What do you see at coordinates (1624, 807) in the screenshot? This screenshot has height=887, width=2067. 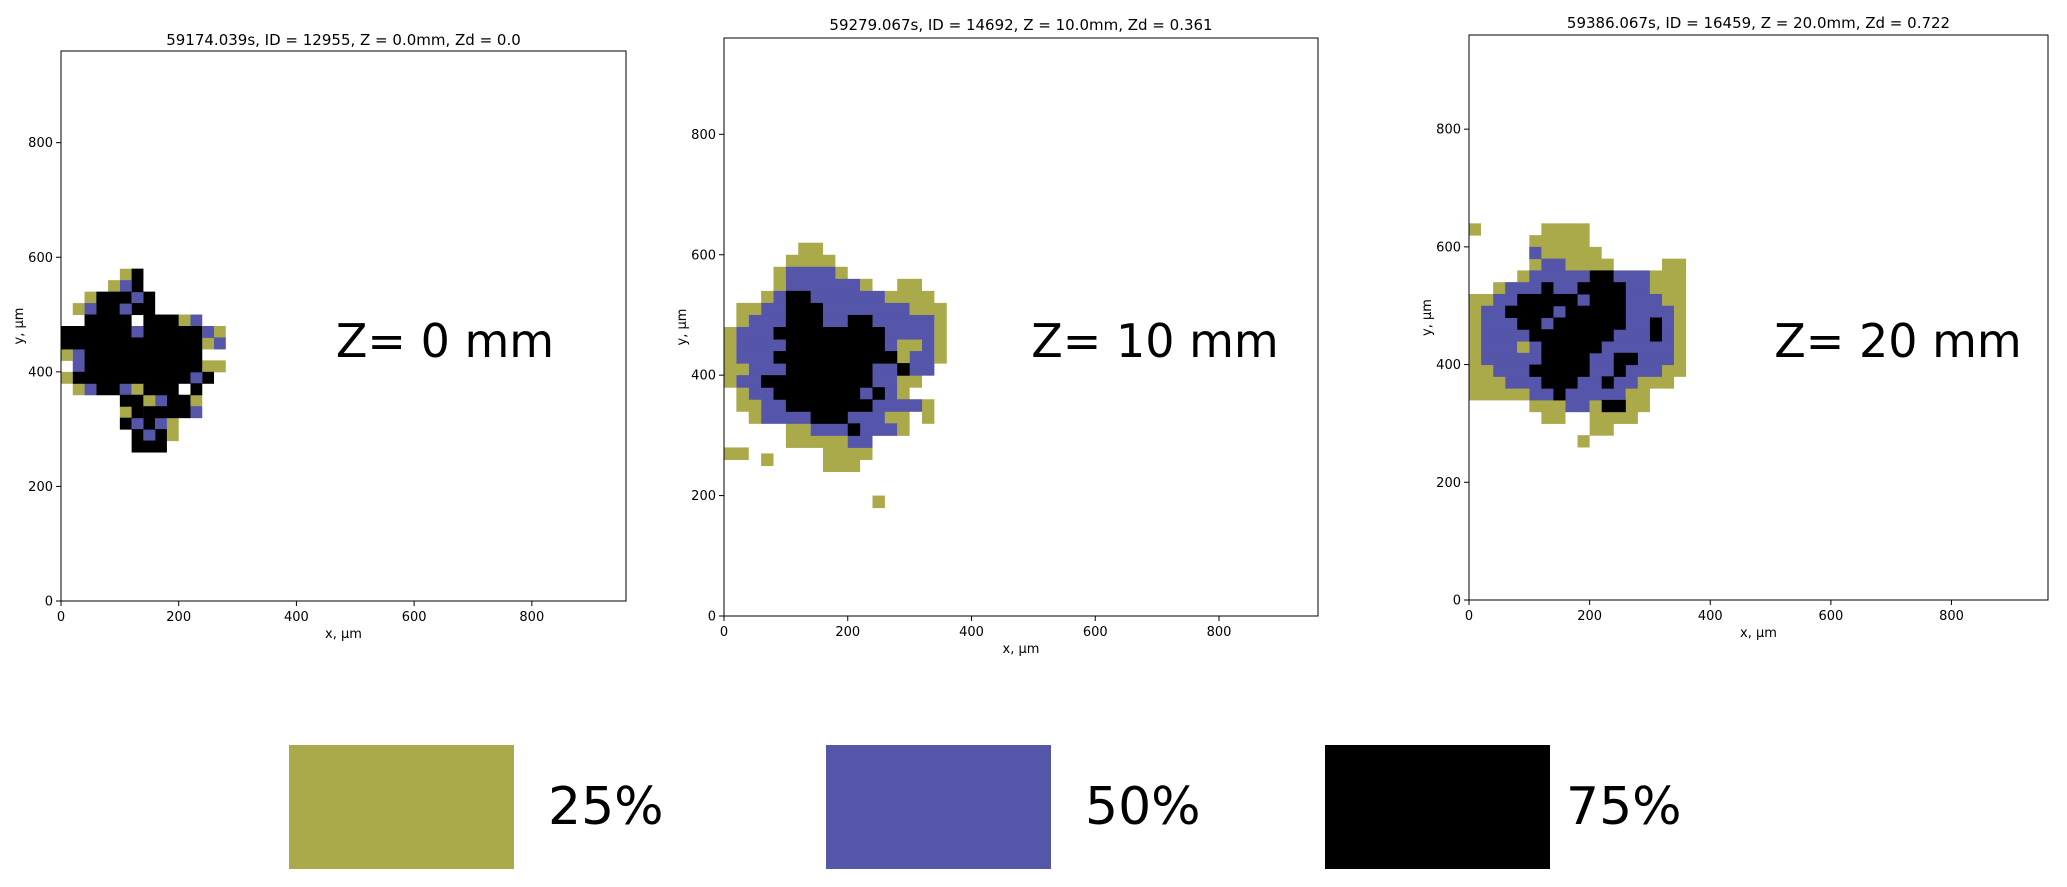 I see `legend-label-75: 75%` at bounding box center [1624, 807].